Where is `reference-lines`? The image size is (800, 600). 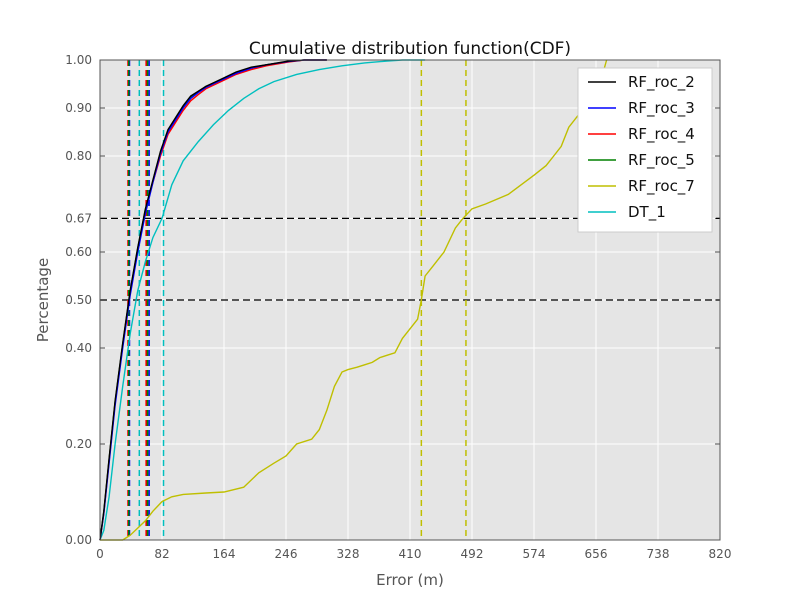
reference-lines is located at coordinates (410, 259).